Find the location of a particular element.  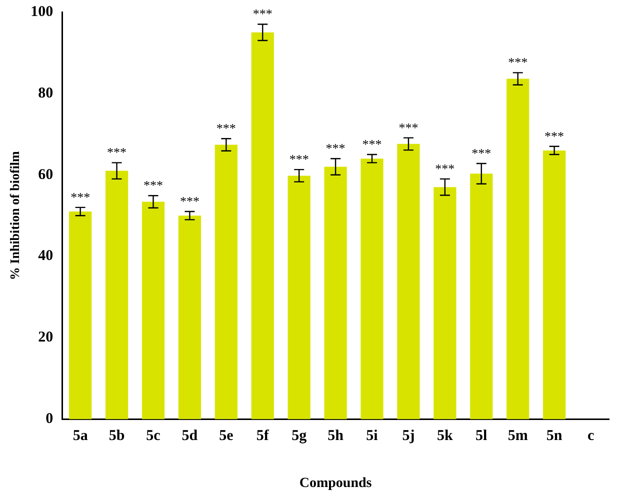

x-tick-label: 5d is located at coordinates (190, 436).